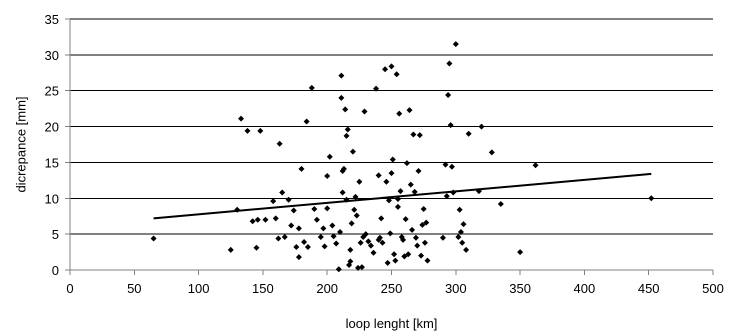 This screenshot has width=737, height=332. Describe the element at coordinates (392, 288) in the screenshot. I see `x-tick-label: 250` at that location.